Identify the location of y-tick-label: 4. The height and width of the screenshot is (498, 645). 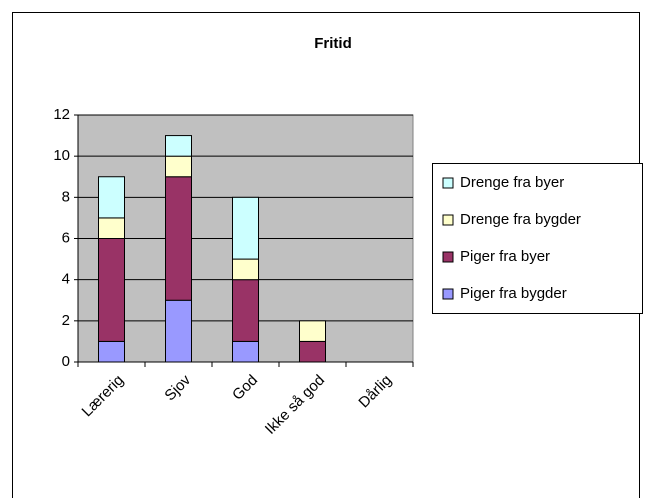
(66, 279).